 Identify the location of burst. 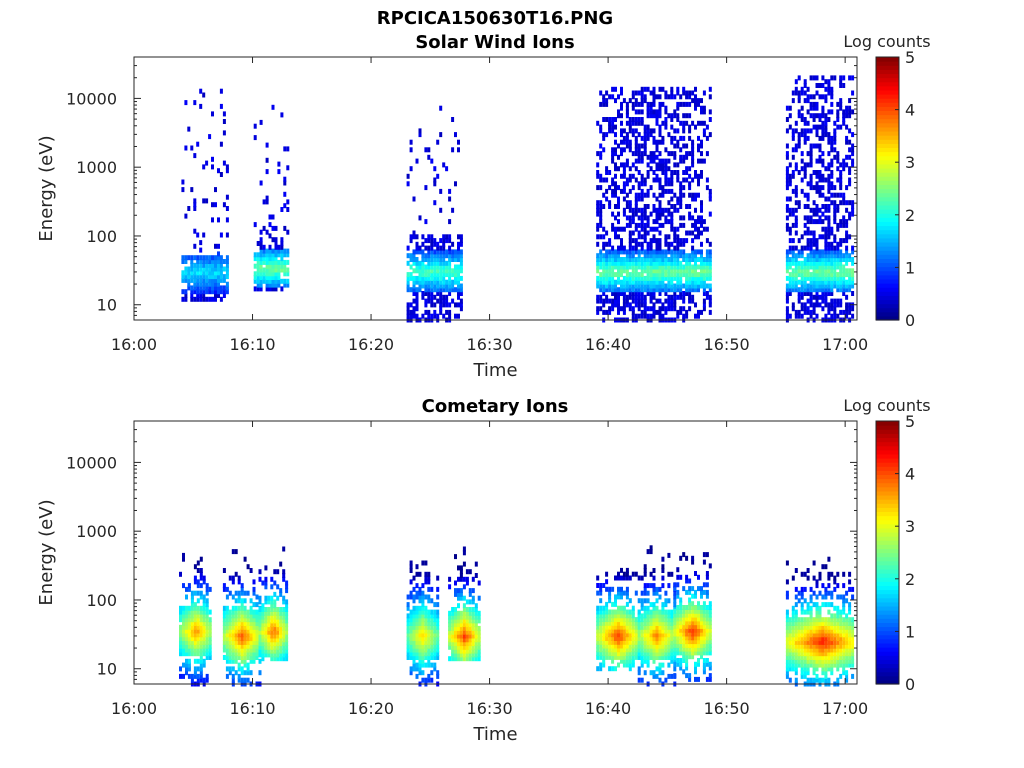
(205, 195).